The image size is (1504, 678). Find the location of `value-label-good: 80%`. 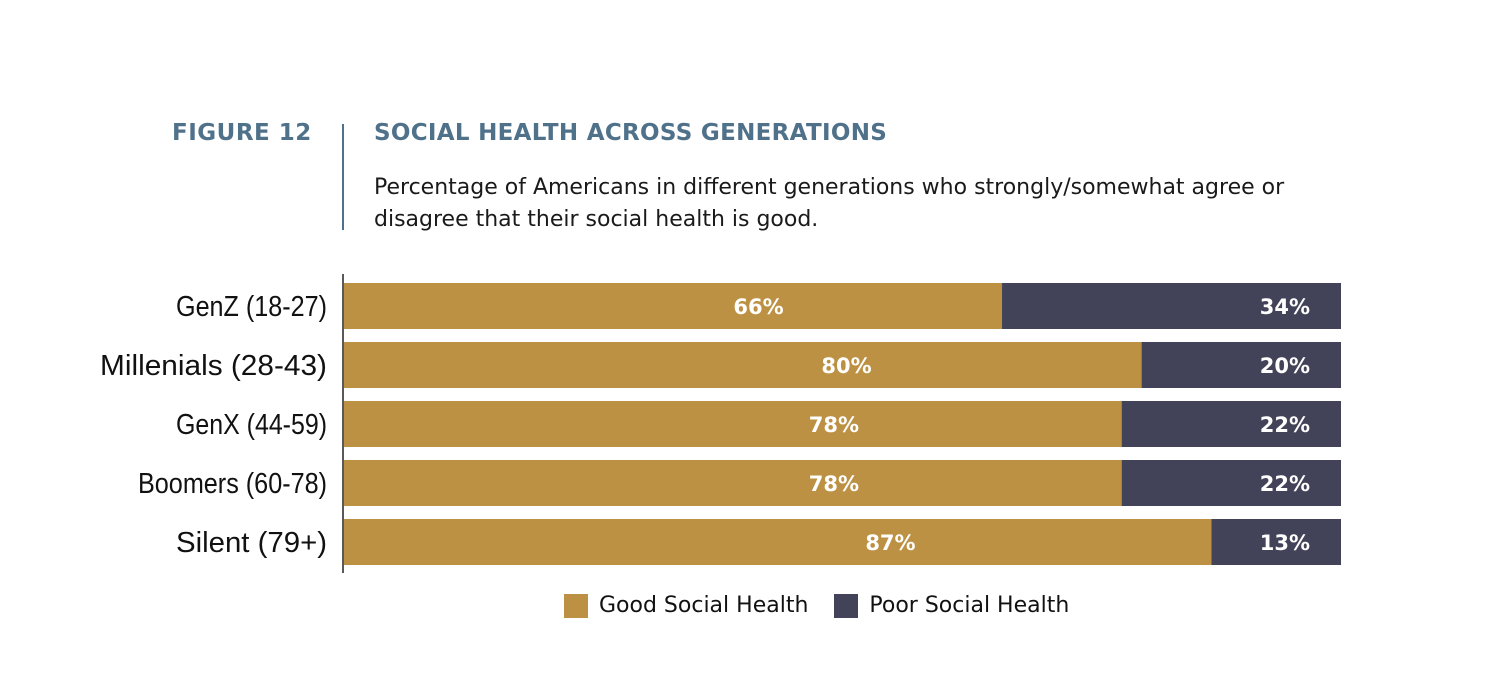

value-label-good: 80% is located at coordinates (846, 366).